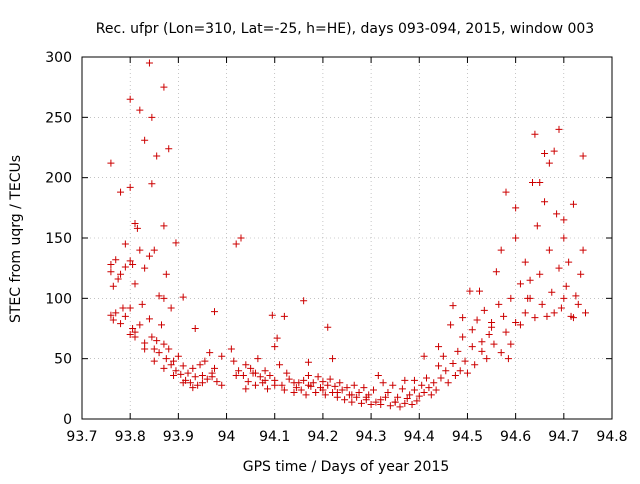 The width and height of the screenshot is (640, 484). I want to click on x-tick-label: 94.4, so click(419, 437).